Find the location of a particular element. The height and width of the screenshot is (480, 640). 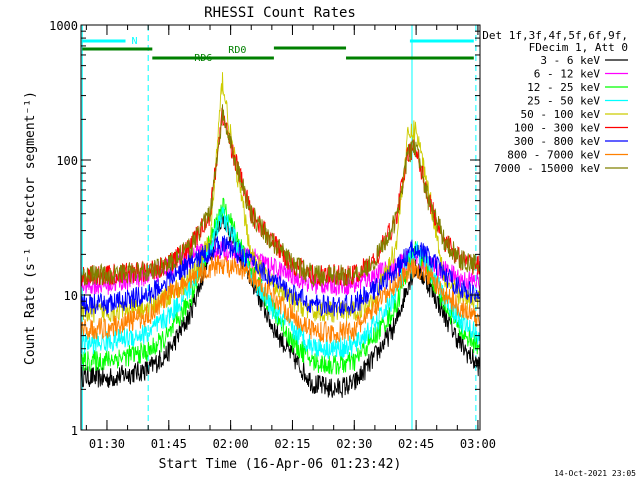

legend-label-7: 800 - 7000 keV is located at coordinates (553, 155).